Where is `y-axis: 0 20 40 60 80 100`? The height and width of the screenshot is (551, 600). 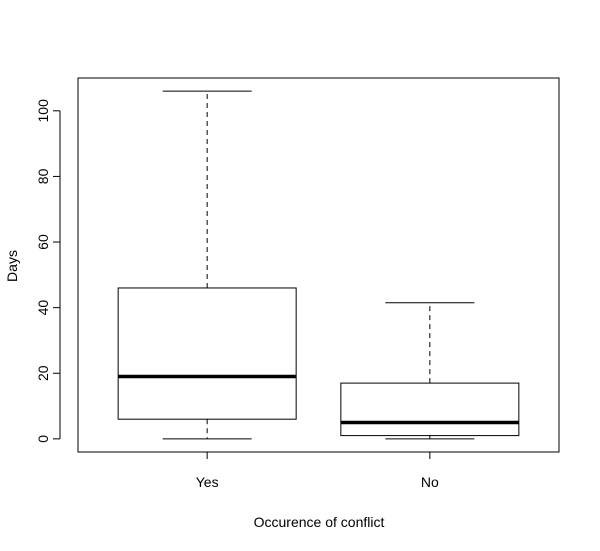
y-axis: 0 20 40 60 80 100 is located at coordinates (48, 271).